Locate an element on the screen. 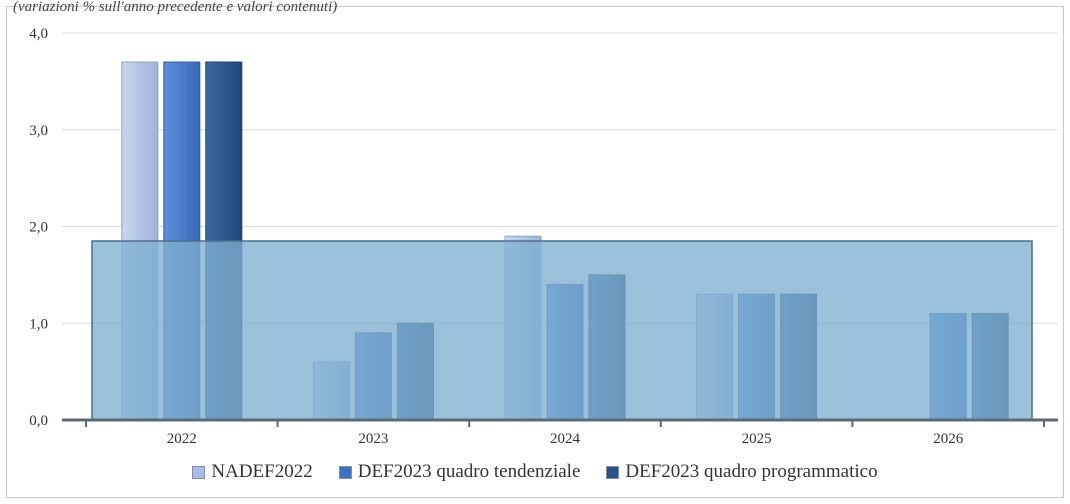 Image resolution: width=1070 pixels, height=504 pixels. x-axis-ticks: 2022 2023 2024 2025 2026 is located at coordinates (565, 433).